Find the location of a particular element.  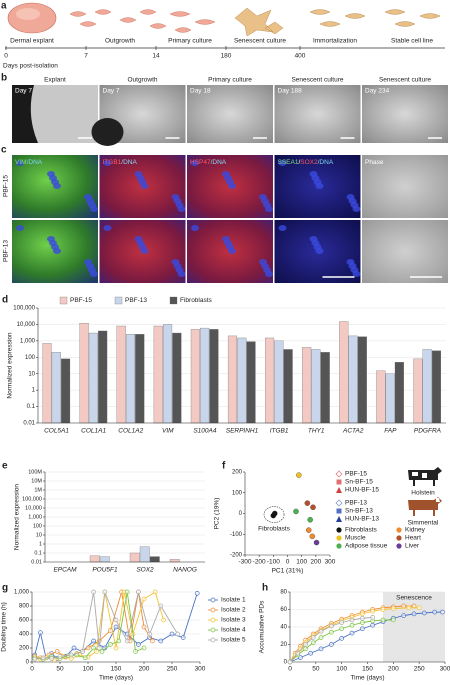

legend-label: Kidney is located at coordinates (415, 530).